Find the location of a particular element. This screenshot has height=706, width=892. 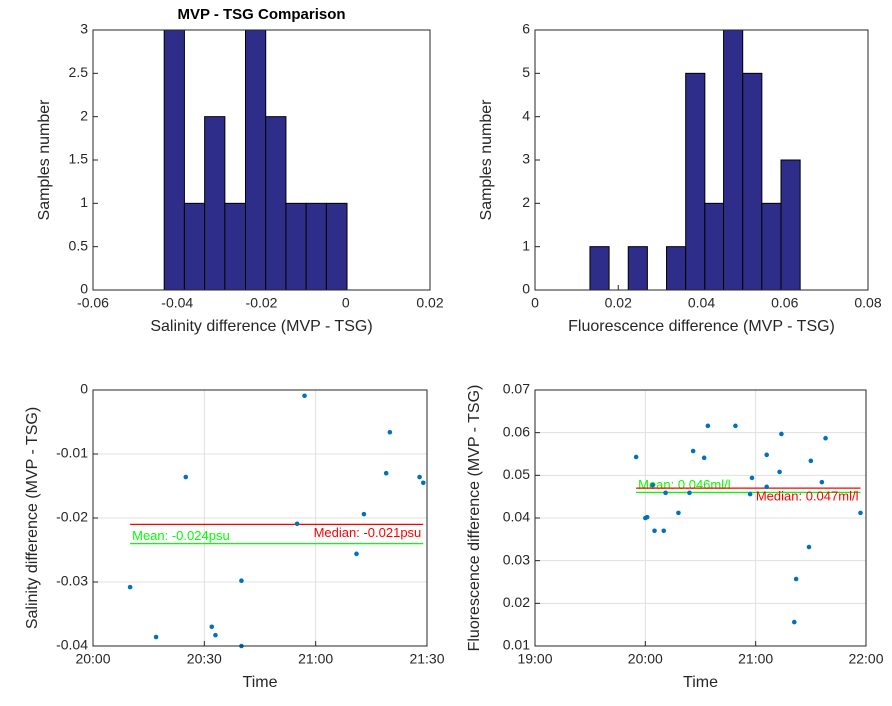

x-axis-label: Fluorescence difference (MVP - TSG) is located at coordinates (701, 326).